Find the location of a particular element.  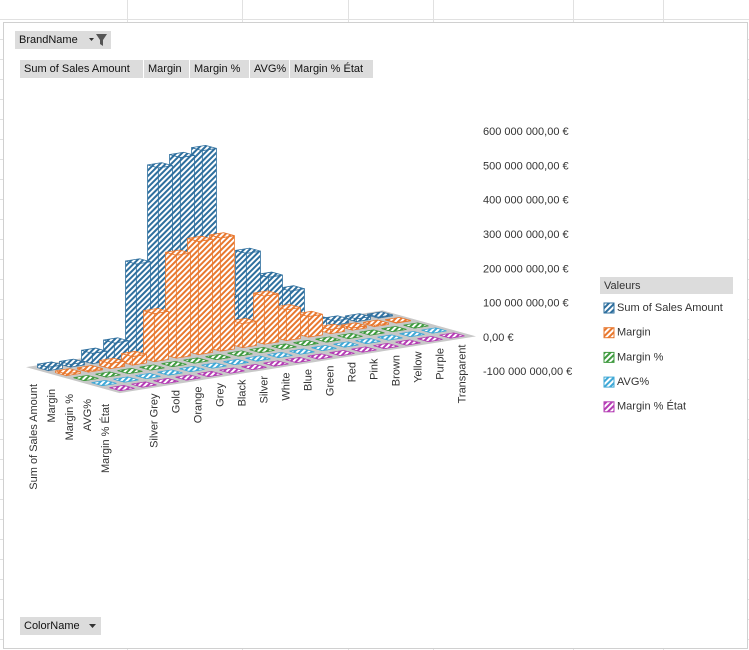

report-filter-button: BrandName is located at coordinates (63, 40).